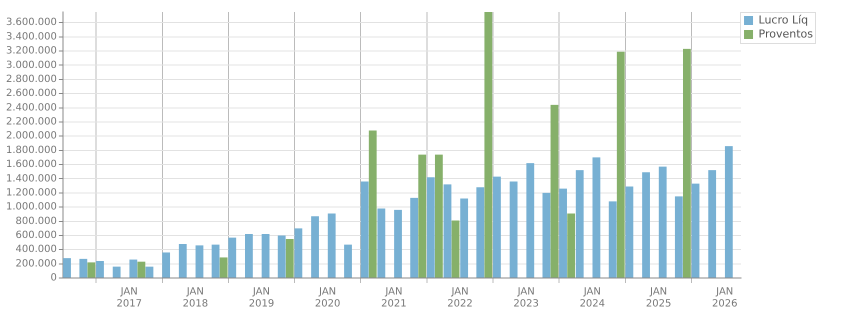 This screenshot has height=313, width=851. I want to click on y-tick-label: 1.400.000, so click(31, 178).